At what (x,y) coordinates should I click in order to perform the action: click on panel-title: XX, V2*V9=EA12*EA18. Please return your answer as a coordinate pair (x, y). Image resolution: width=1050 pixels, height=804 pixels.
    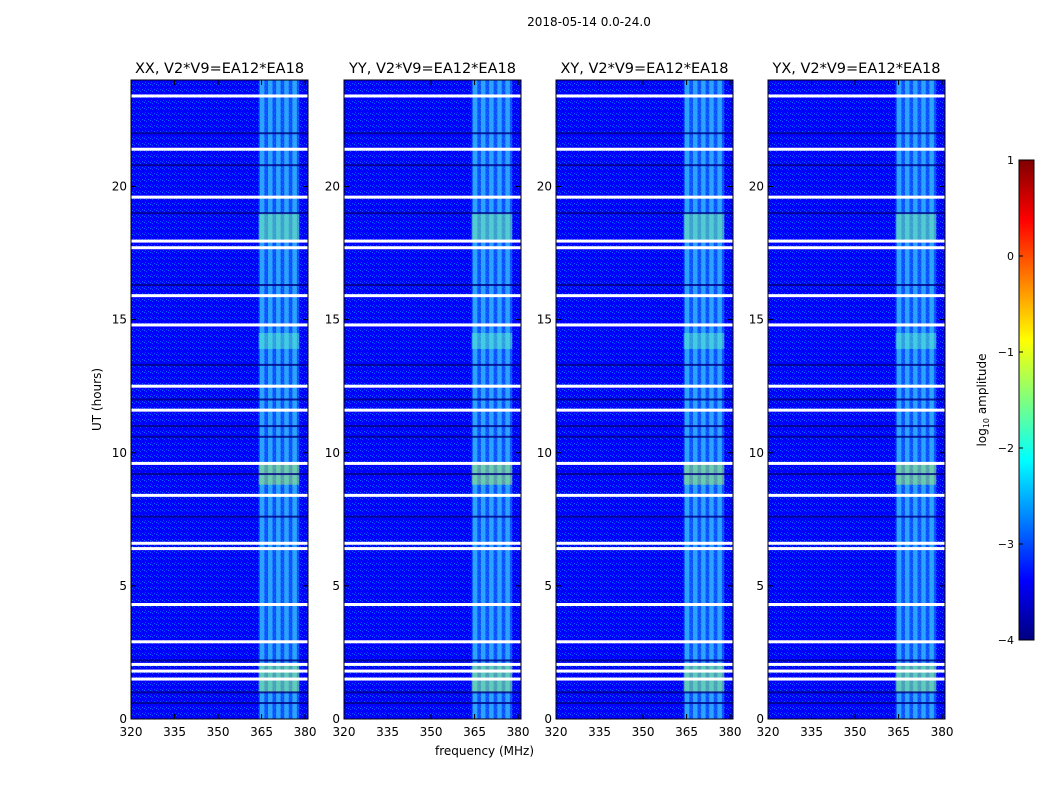
    Looking at the image, I should click on (219, 69).